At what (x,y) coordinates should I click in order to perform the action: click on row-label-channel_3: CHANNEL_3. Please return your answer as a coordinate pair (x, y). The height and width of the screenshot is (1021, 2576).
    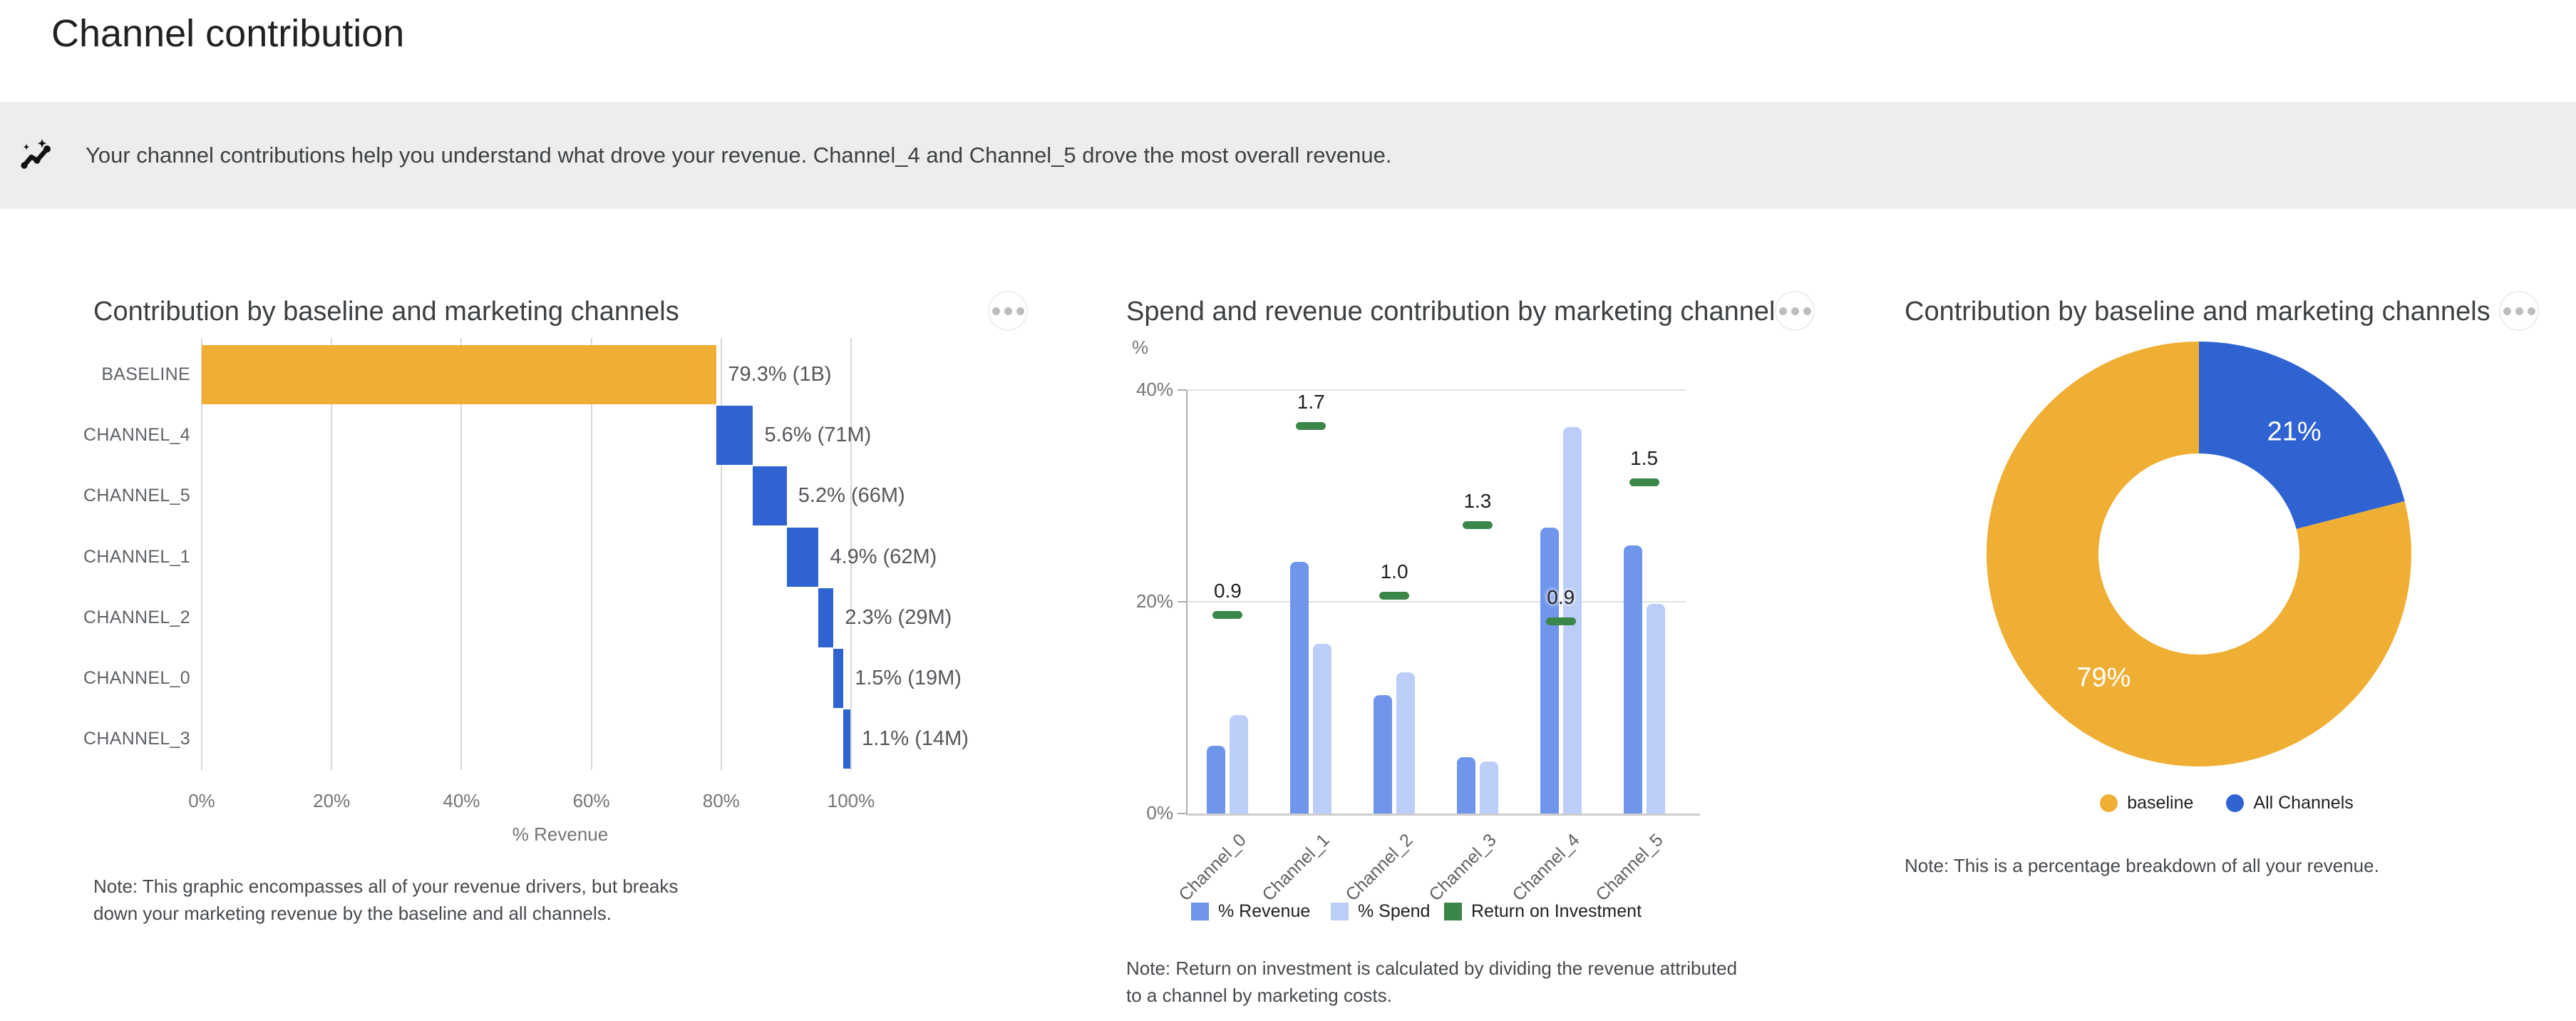
    Looking at the image, I should click on (136, 739).